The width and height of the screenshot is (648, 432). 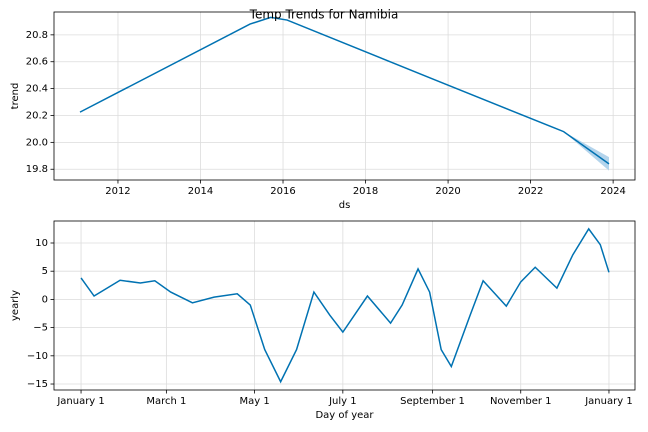 I want to click on x-tick-label: July 1, so click(x=342, y=401).